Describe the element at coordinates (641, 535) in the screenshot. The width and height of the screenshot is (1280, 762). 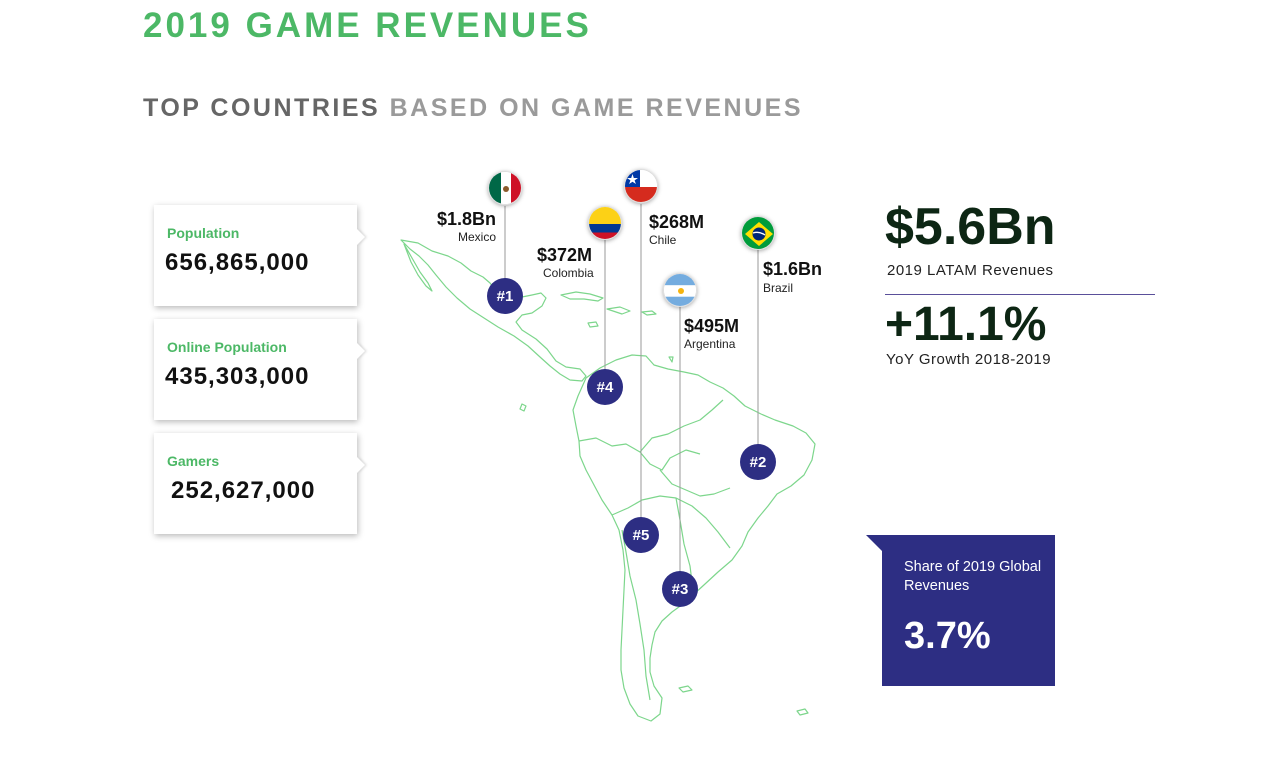
I see `chile-rank-badge: #5` at that location.